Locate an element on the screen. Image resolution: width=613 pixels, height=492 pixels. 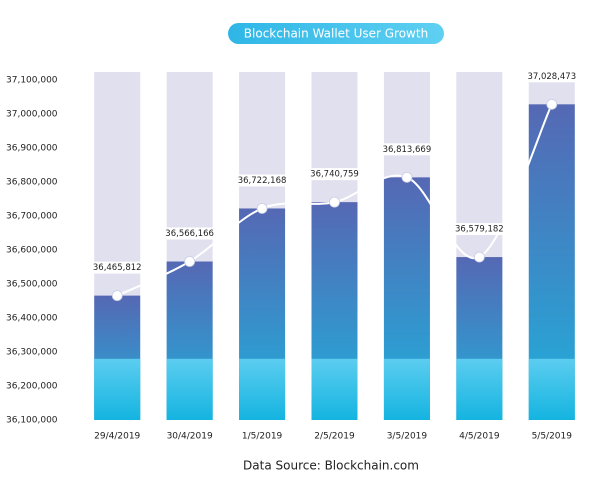
value-label: 36,566,166 is located at coordinates (189, 234).